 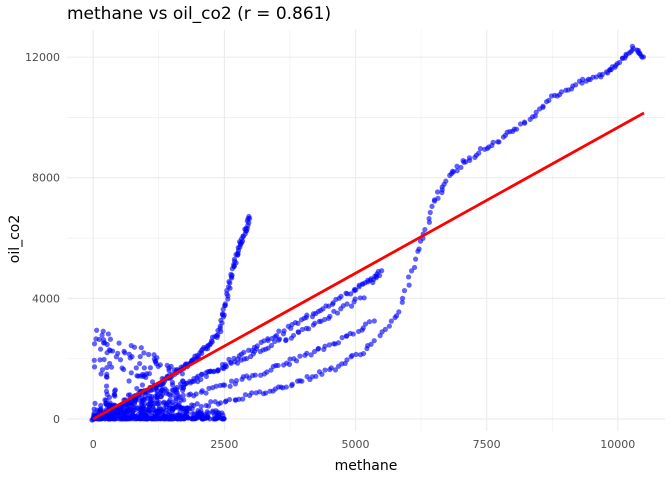 I want to click on x-tick-label: 5000, so click(x=356, y=444).